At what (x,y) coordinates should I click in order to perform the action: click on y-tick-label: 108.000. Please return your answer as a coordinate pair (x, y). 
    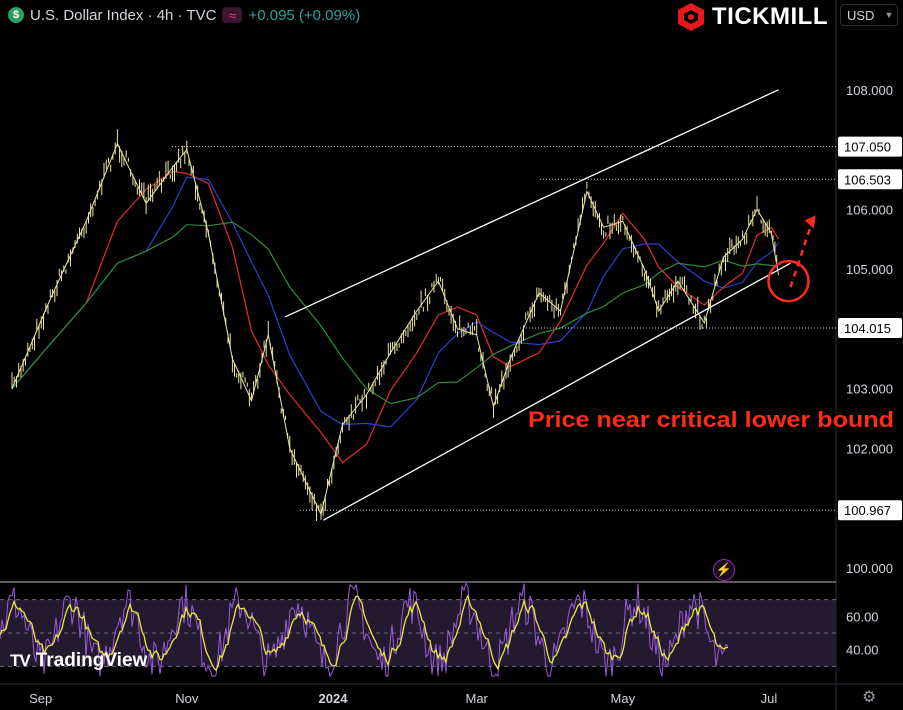
    Looking at the image, I should click on (869, 90).